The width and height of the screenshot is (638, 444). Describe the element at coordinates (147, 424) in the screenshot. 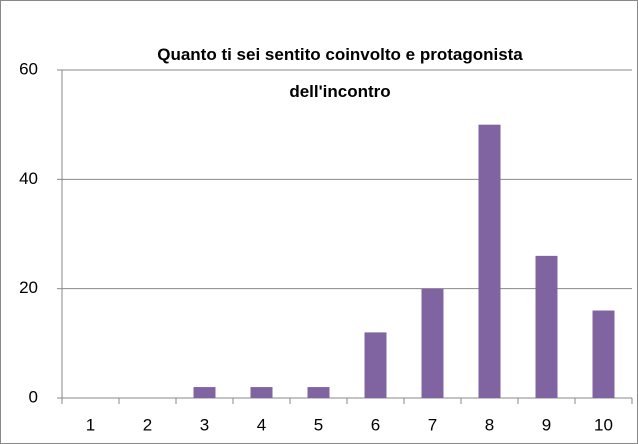

I see `x-tick-label: 2` at that location.